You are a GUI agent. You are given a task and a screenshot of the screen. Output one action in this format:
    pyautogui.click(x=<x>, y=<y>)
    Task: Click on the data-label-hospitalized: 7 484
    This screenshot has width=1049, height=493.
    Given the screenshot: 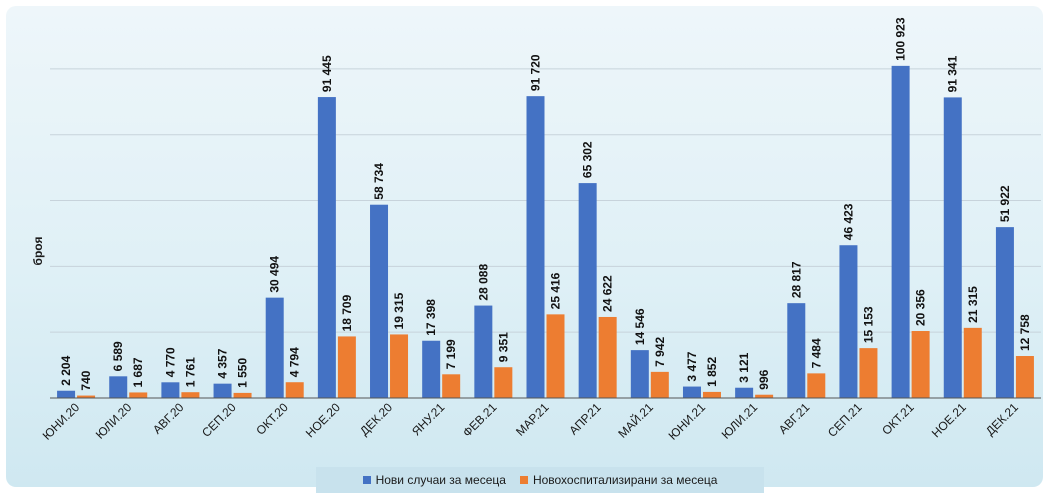 What is the action you would take?
    pyautogui.click(x=816, y=353)
    